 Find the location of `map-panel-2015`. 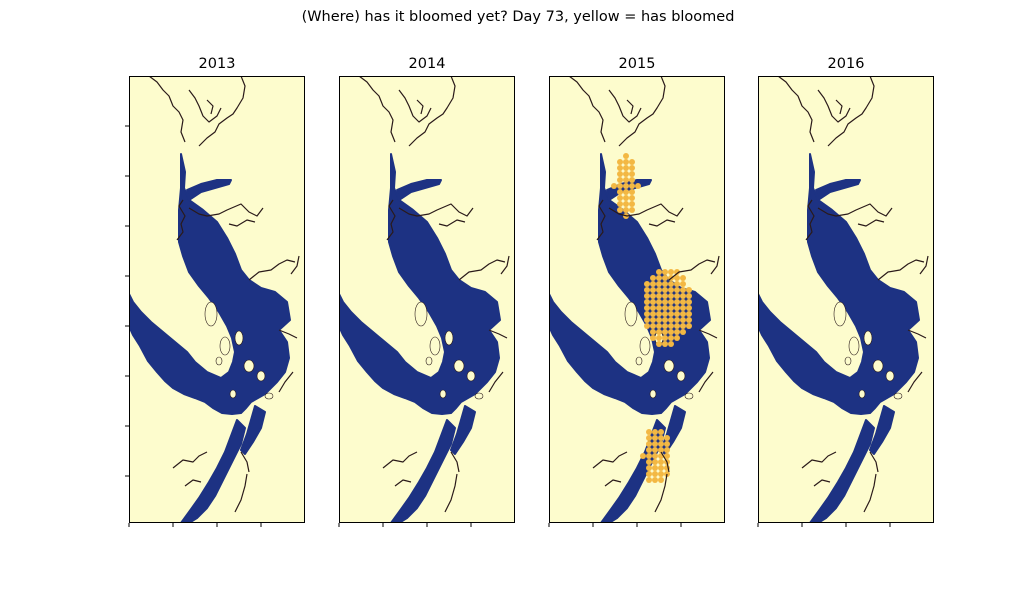

map-panel-2015 is located at coordinates (637, 299).